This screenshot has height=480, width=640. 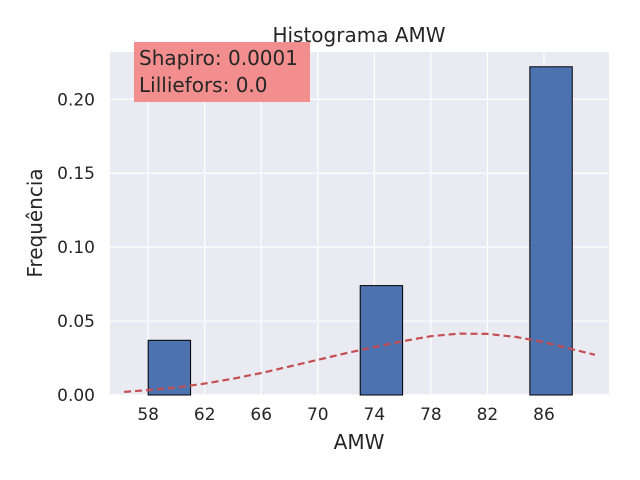 What do you see at coordinates (205, 415) in the screenshot?
I see `x-tick-label: 62` at bounding box center [205, 415].